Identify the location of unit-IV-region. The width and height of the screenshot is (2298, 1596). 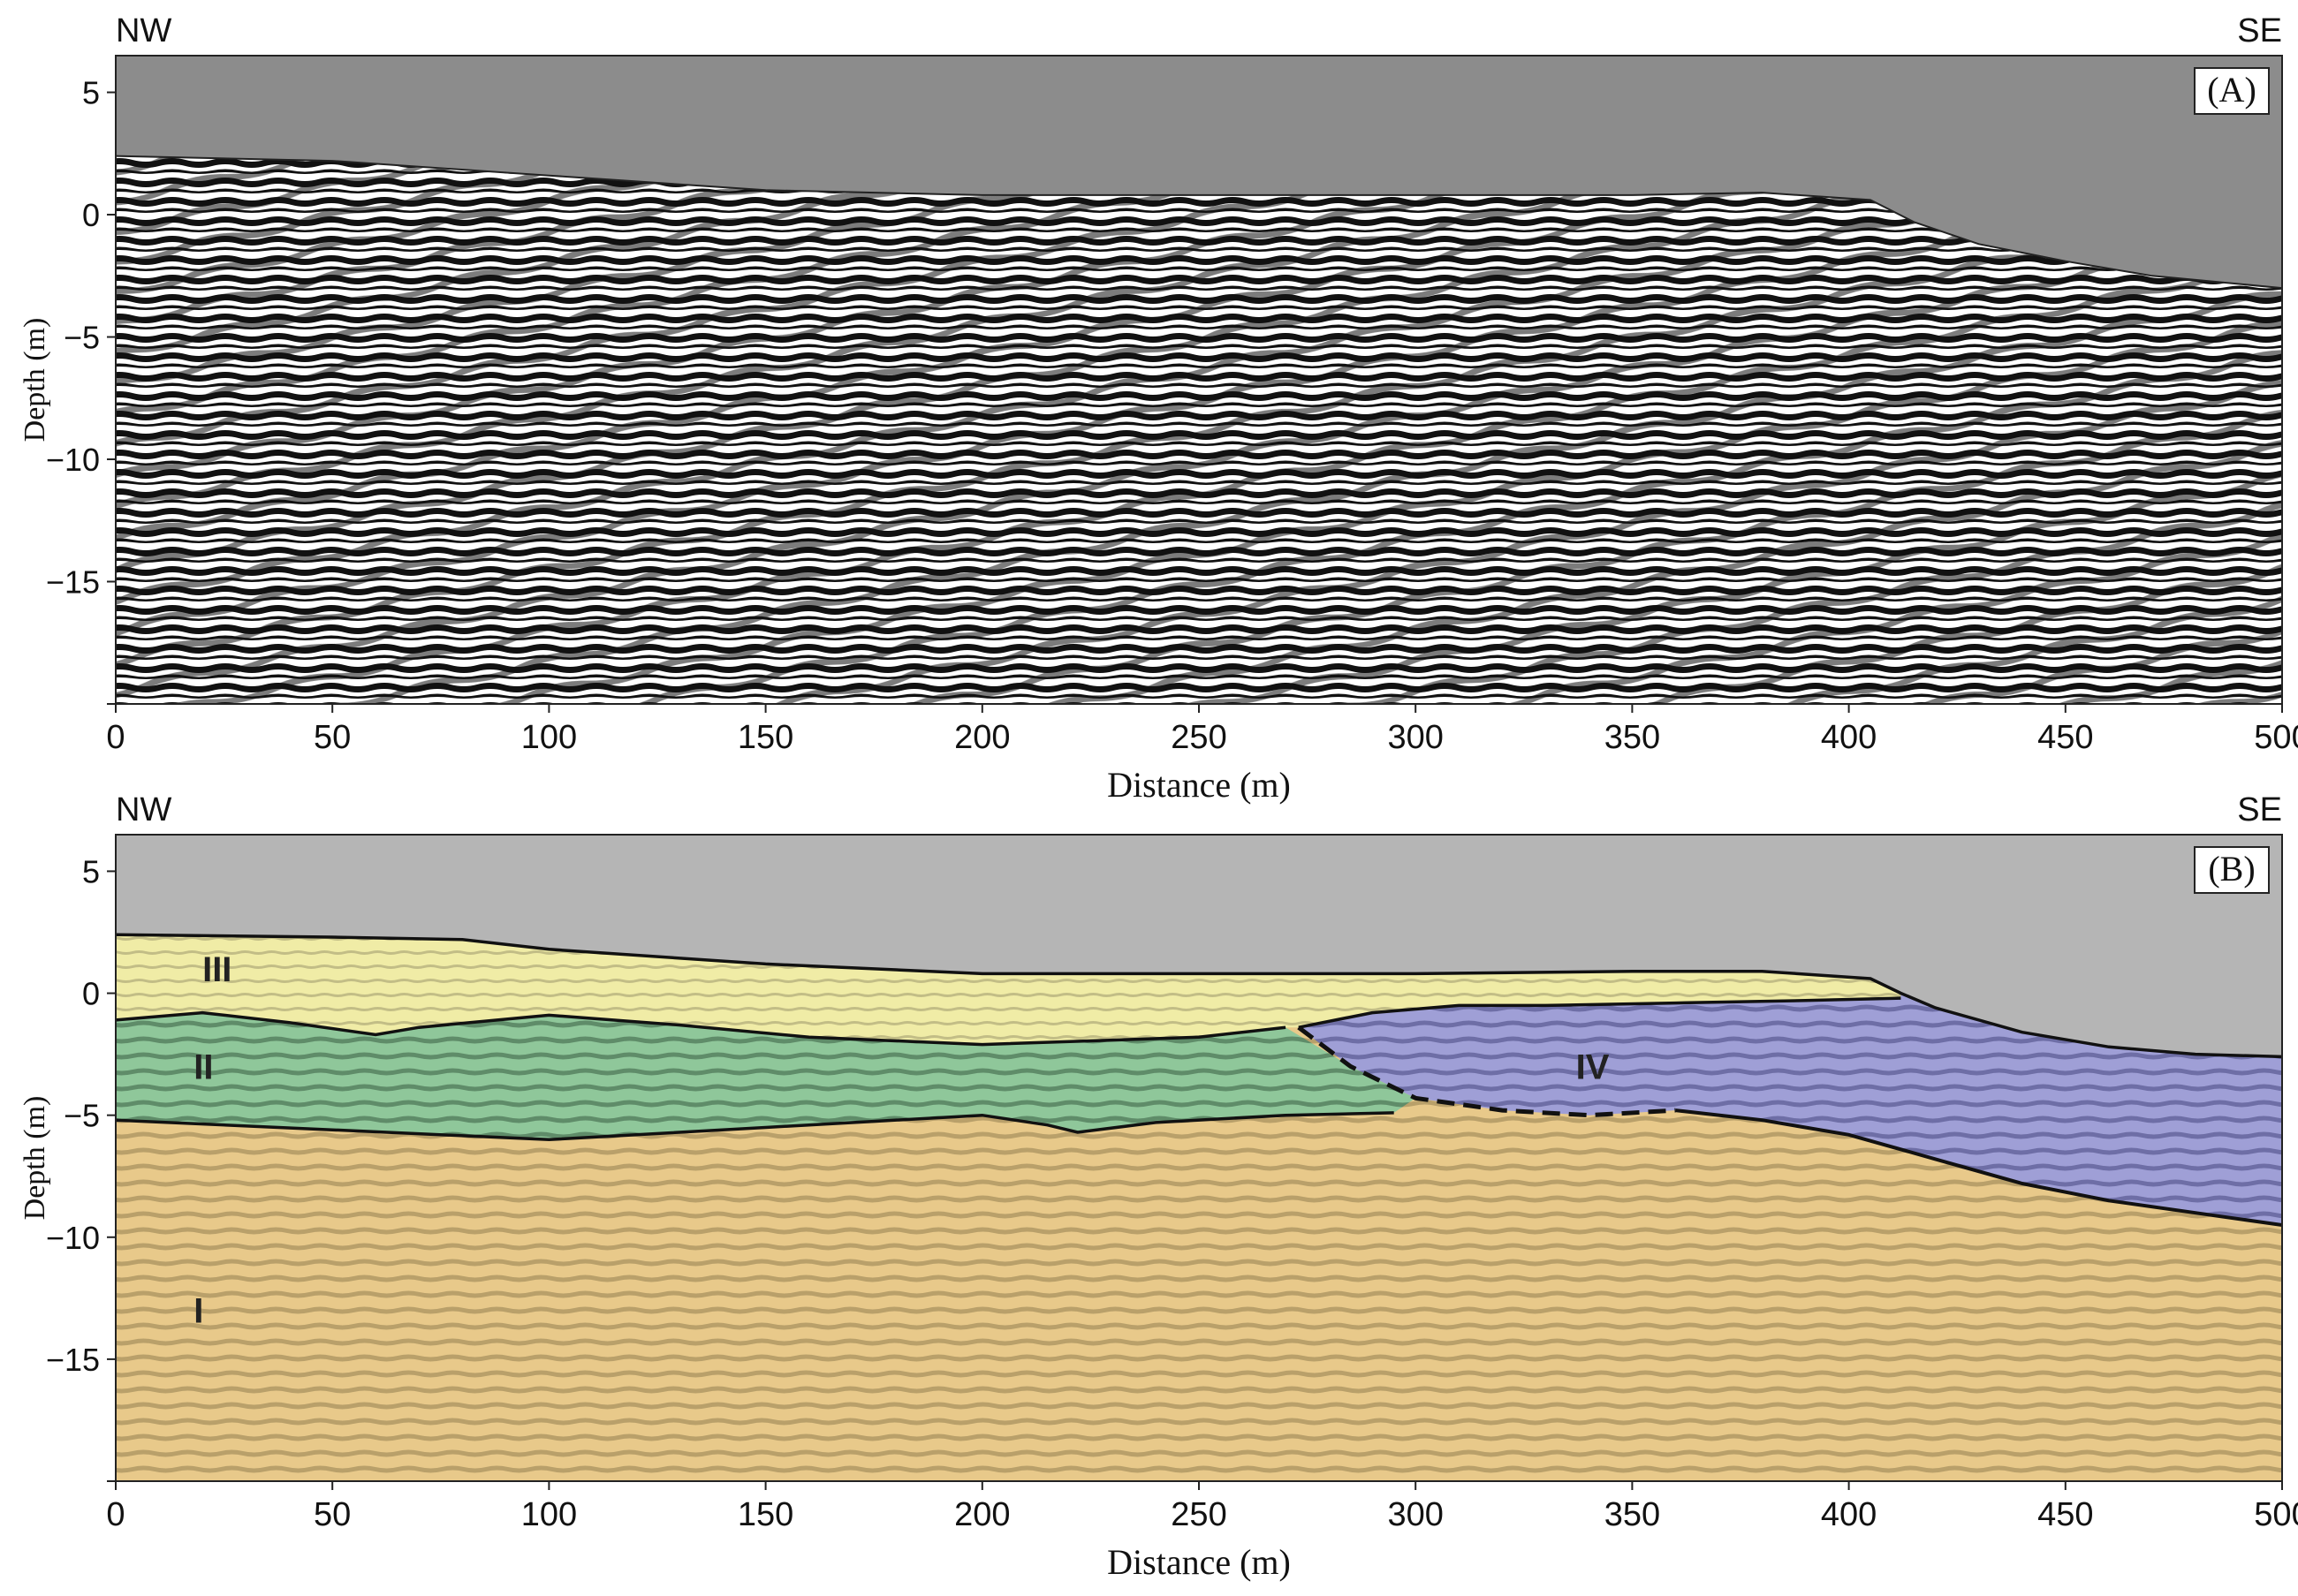
(1790, 1109).